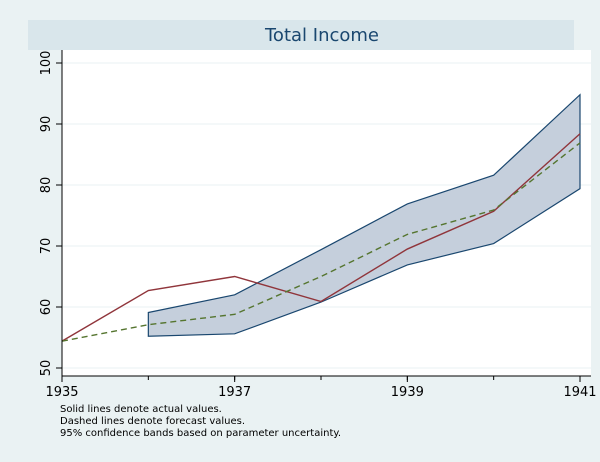 This screenshot has width=600, height=462. Describe the element at coordinates (141, 409) in the screenshot. I see `note-line-1: Solid lines denote actual values.` at that location.